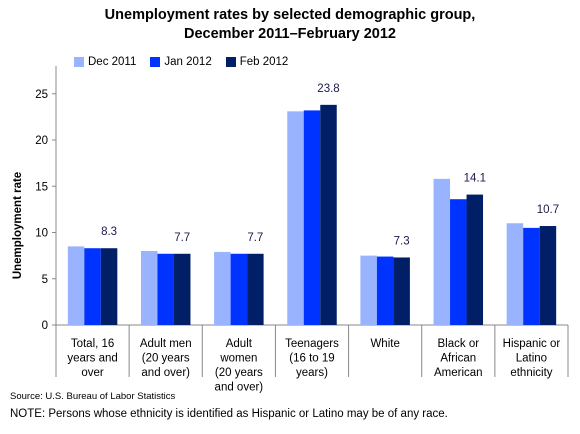 The image size is (580, 434). I want to click on x-tick-label: years), so click(312, 373).